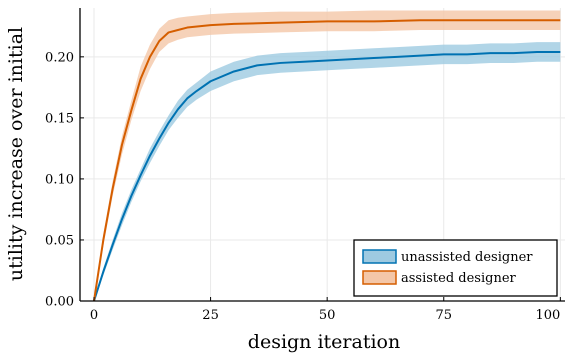 The height and width of the screenshot is (358, 565). Describe the element at coordinates (459, 278) in the screenshot. I see `legend-label-1: assisted designer` at that location.